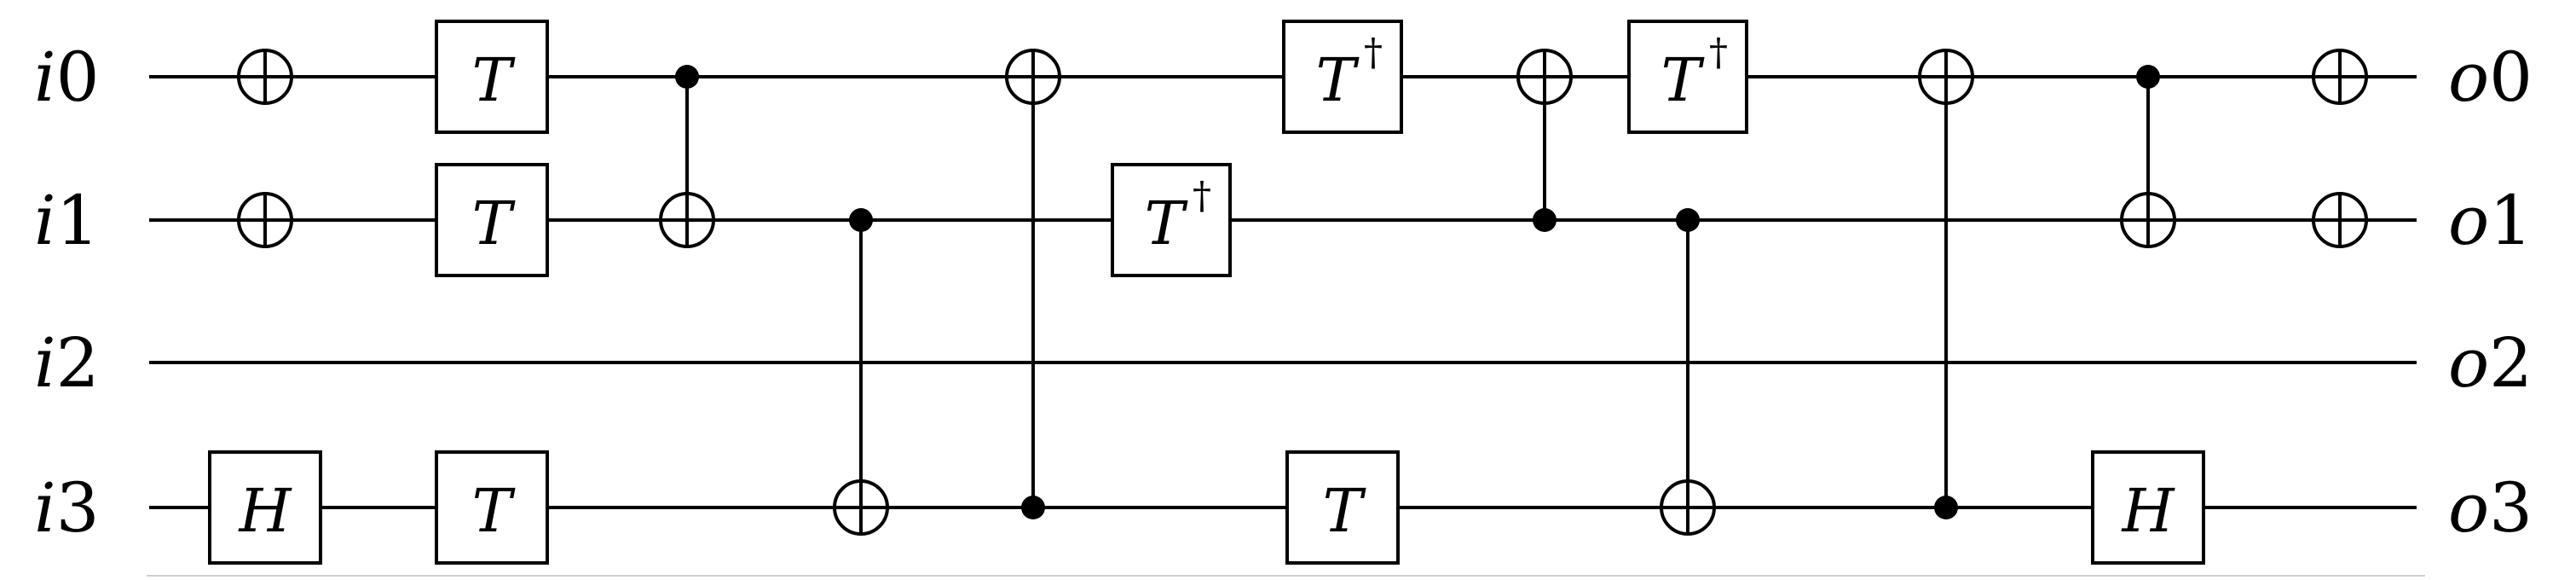 The image size is (2576, 580). What do you see at coordinates (2490, 77) in the screenshot?
I see `output-label-0: o0` at bounding box center [2490, 77].